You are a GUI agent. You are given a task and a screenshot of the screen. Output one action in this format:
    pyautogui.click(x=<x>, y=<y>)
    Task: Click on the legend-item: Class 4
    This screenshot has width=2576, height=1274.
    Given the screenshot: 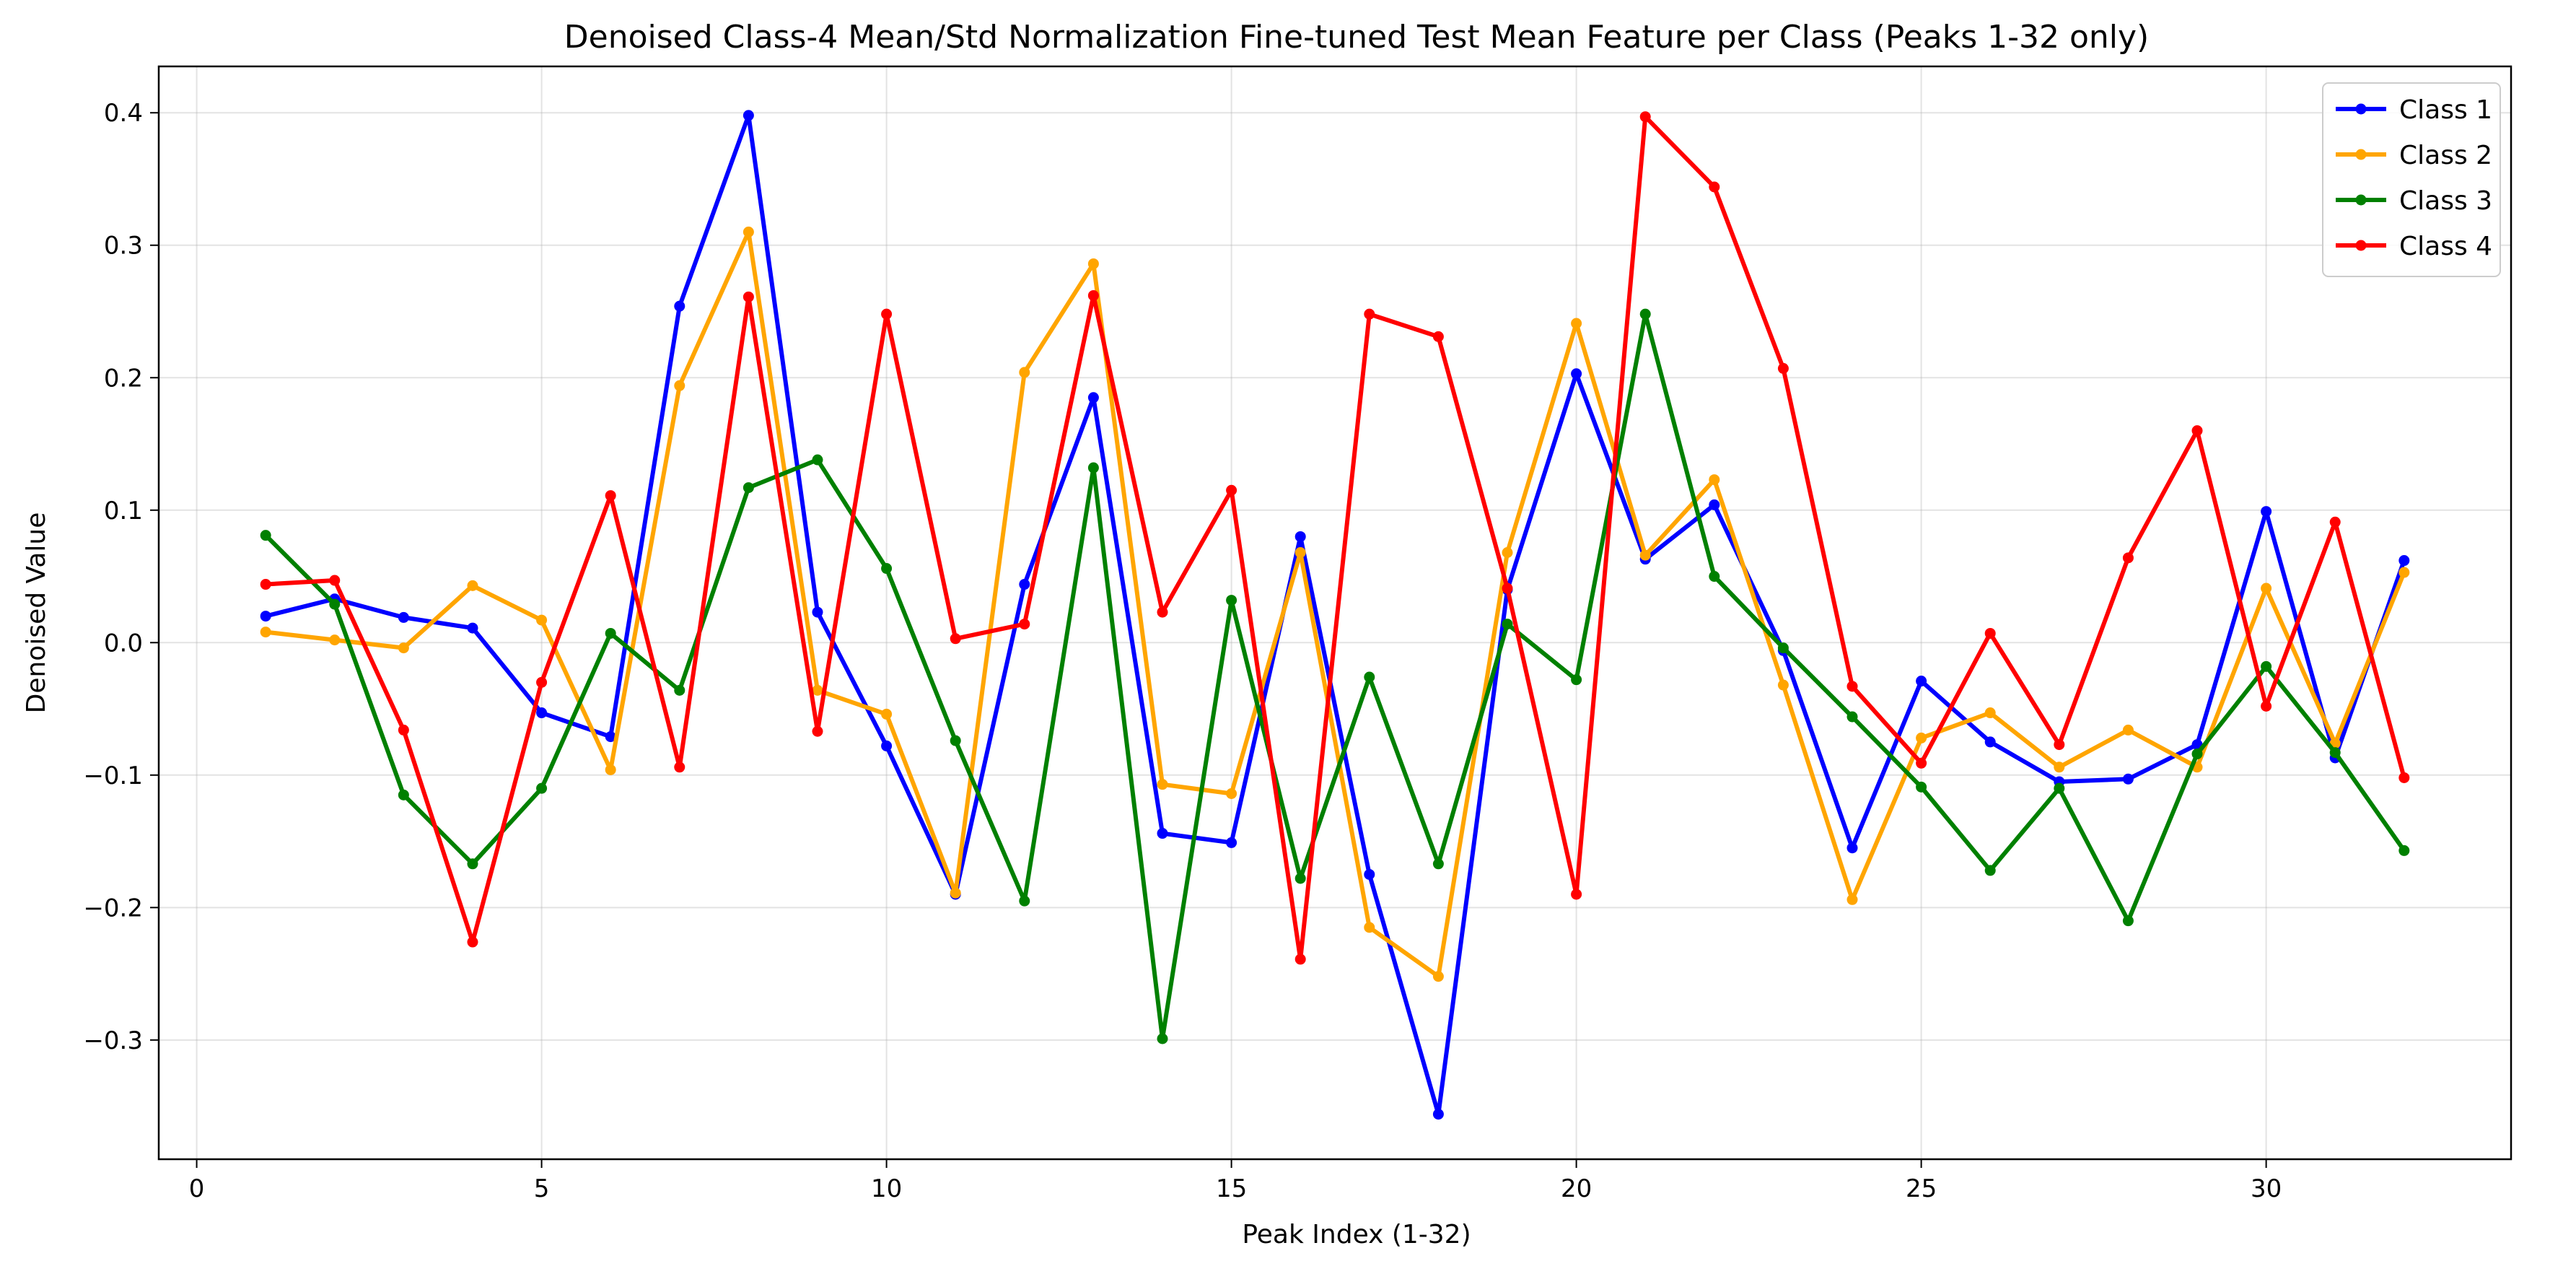 What is the action you would take?
    pyautogui.click(x=2414, y=246)
    